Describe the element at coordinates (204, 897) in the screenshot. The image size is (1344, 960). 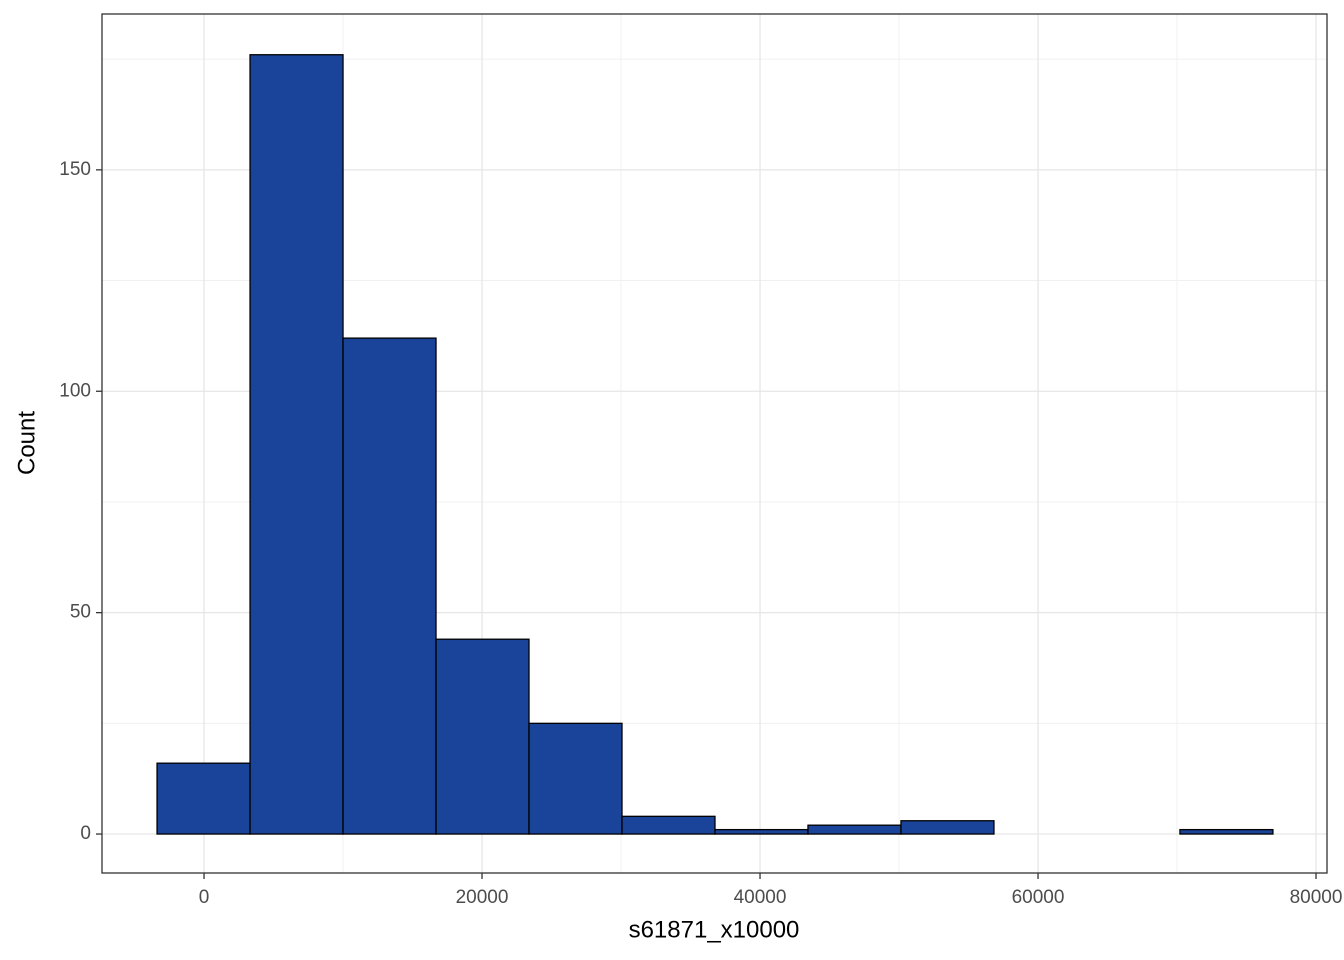
I see `x-tick-label: 0` at that location.